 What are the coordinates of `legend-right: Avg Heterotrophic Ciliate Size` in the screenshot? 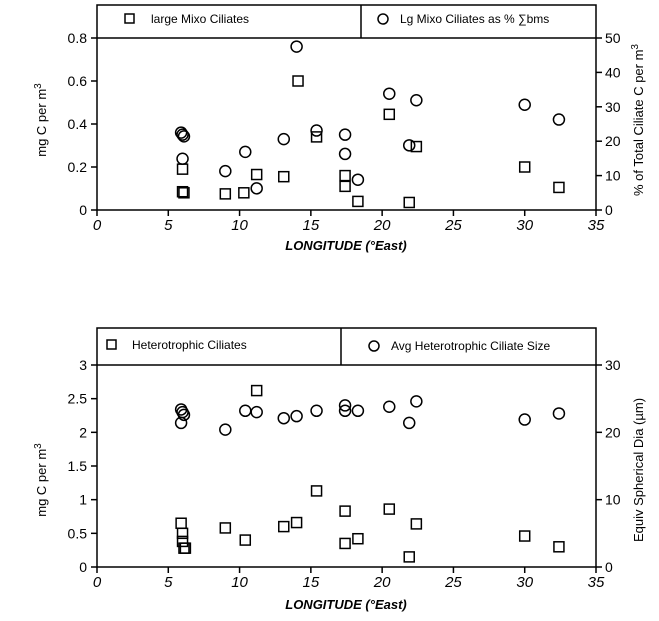 It's located at (459, 346).